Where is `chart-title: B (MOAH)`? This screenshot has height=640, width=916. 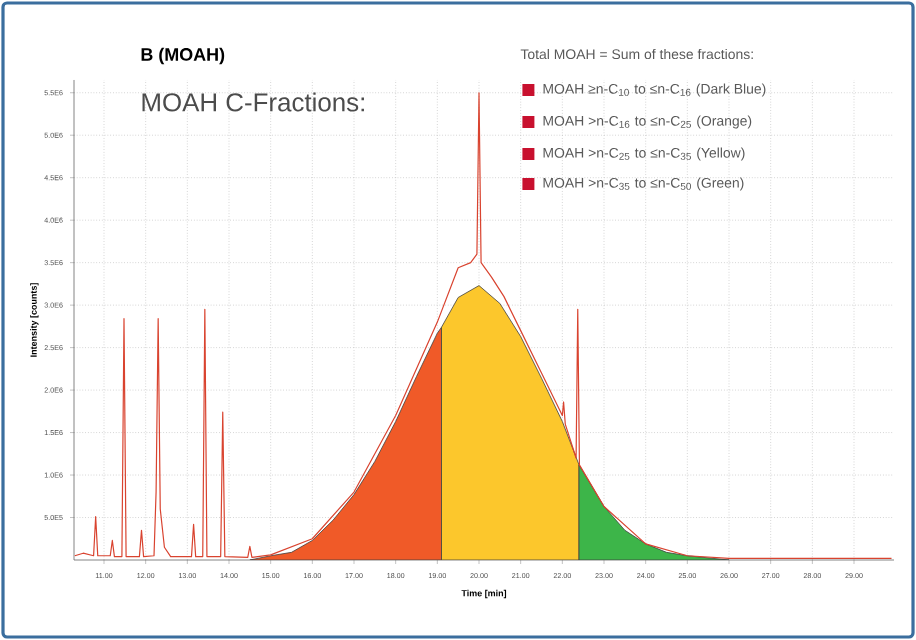
chart-title: B (MOAH) is located at coordinates (183, 56).